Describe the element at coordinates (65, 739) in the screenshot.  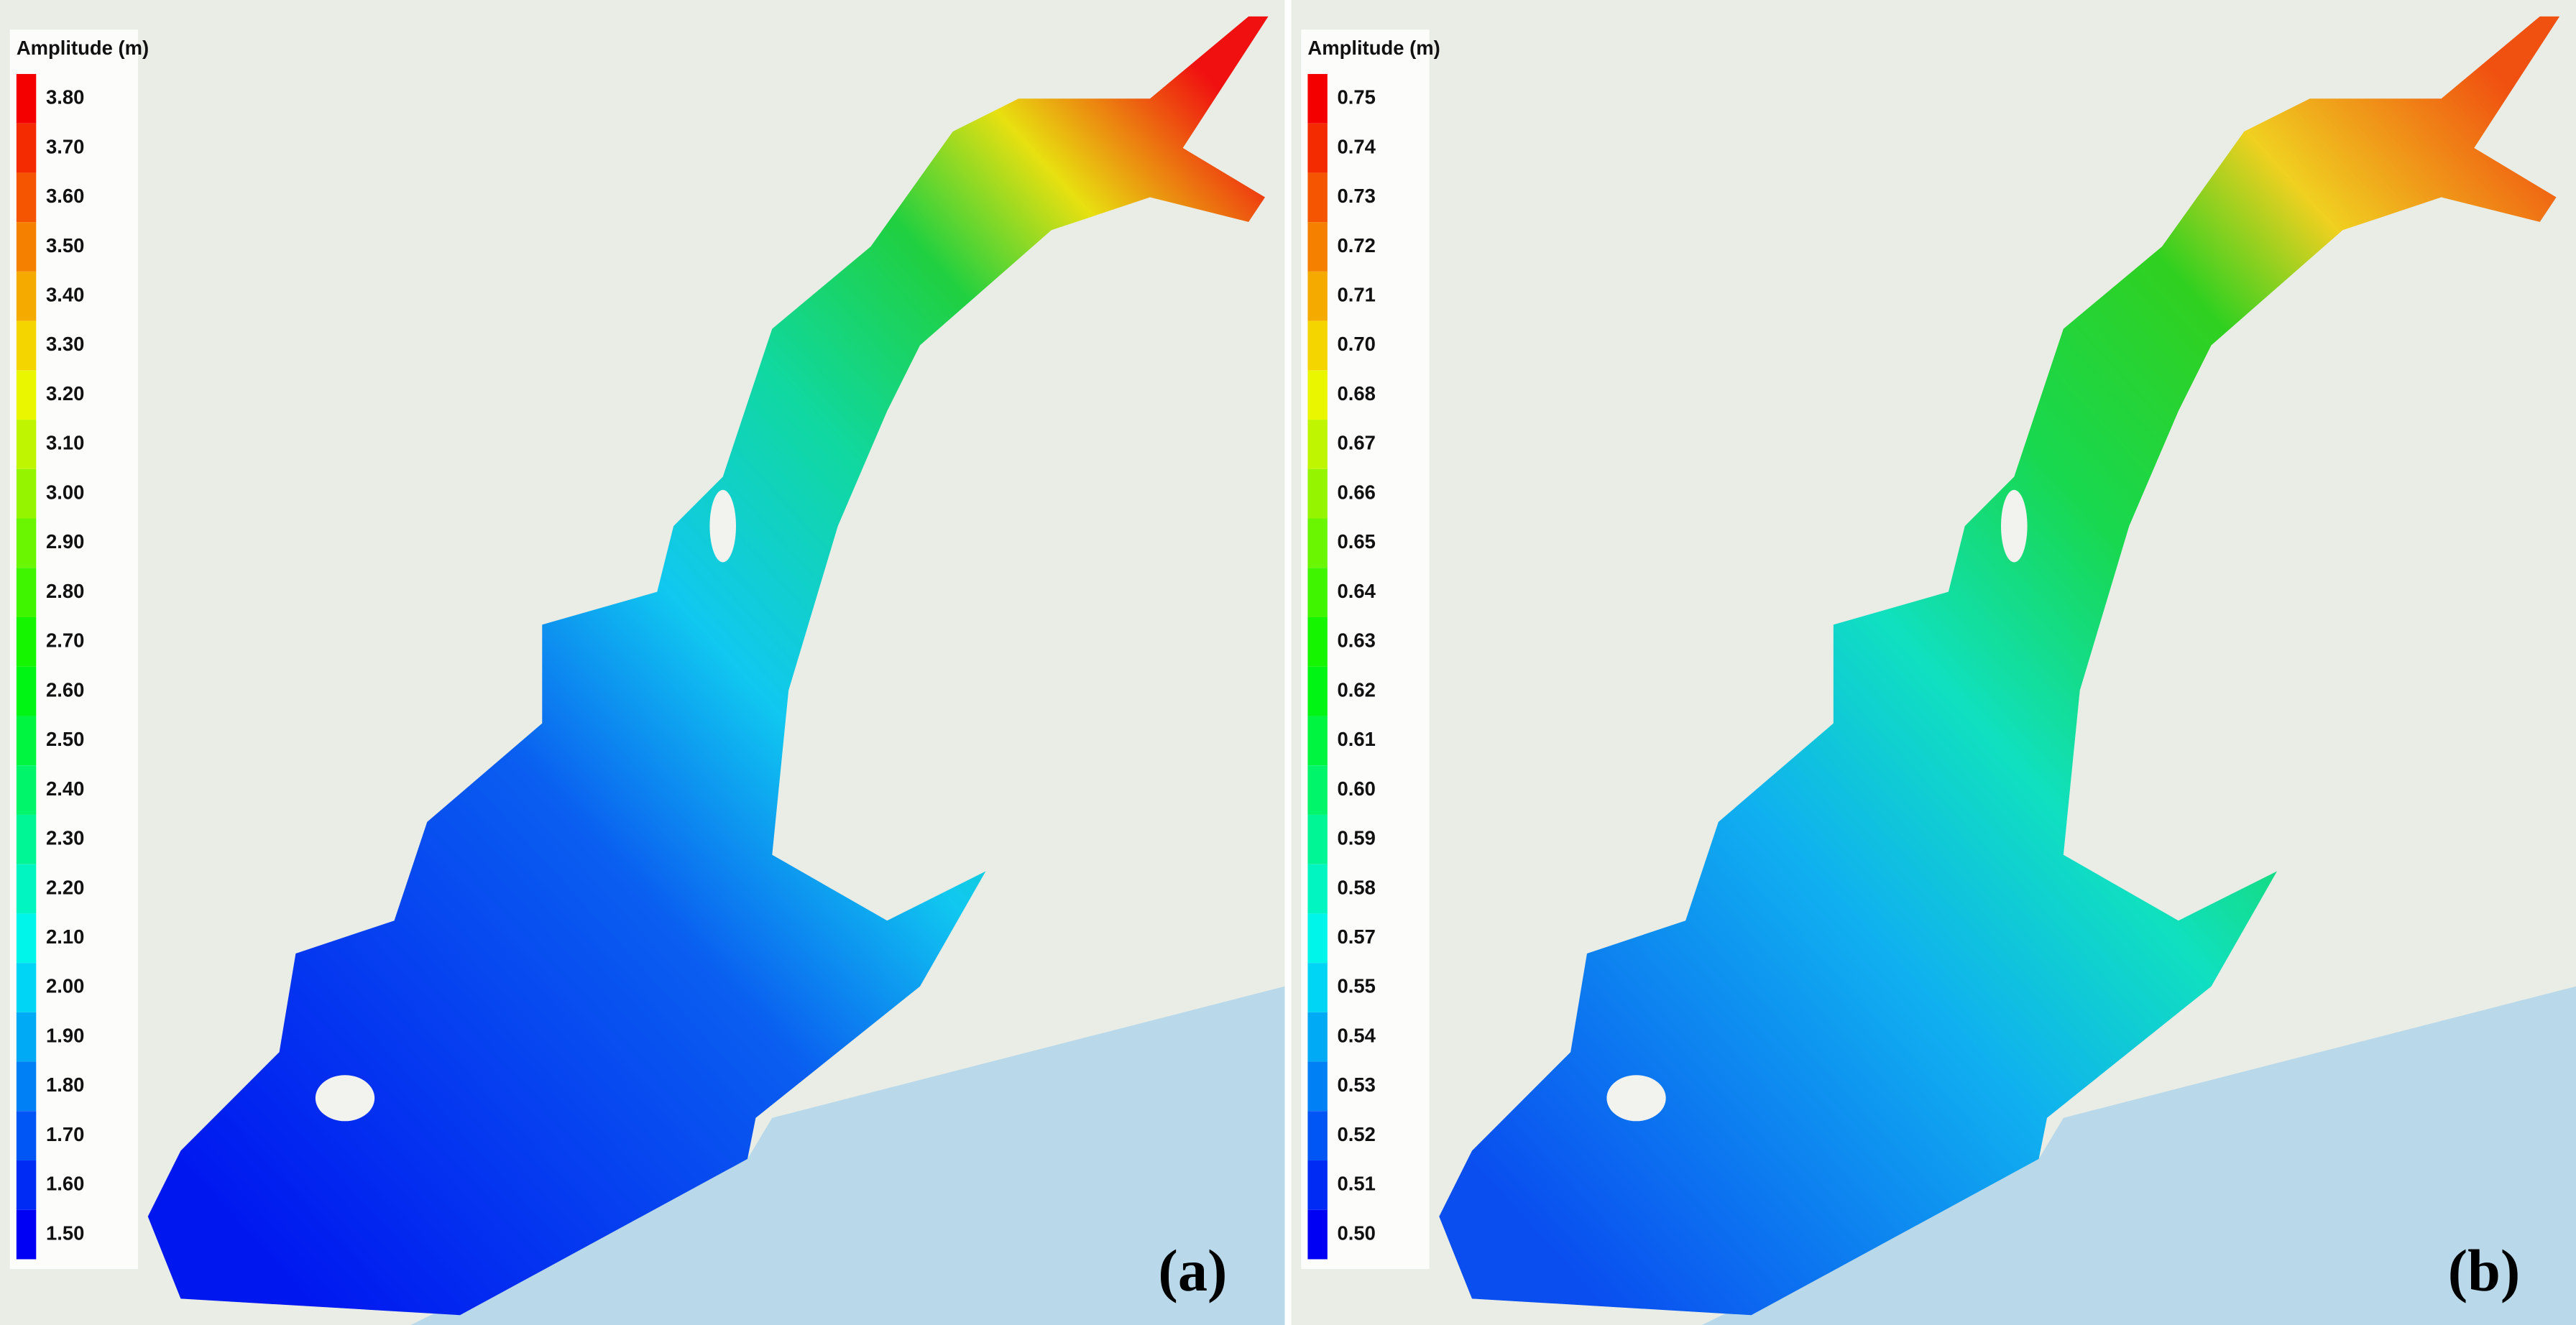
I see `legend-label: 2.50` at that location.